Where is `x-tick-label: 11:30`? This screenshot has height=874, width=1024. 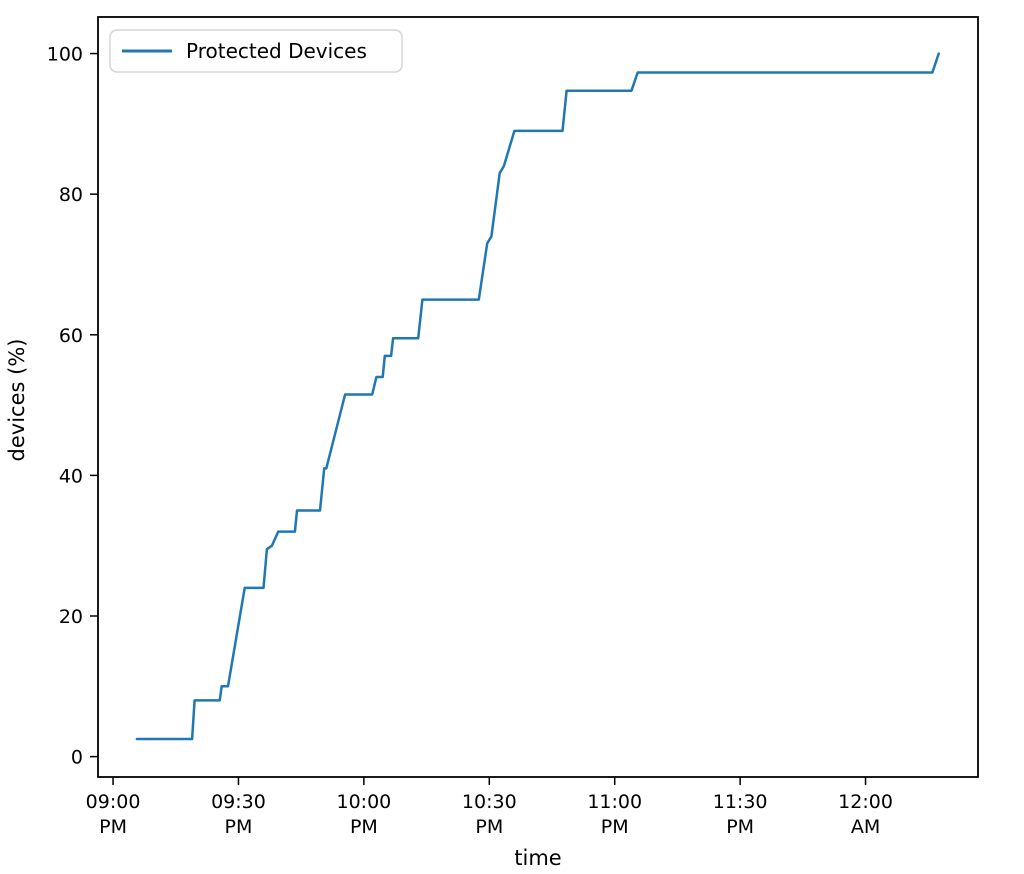 x-tick-label: 11:30 is located at coordinates (740, 802).